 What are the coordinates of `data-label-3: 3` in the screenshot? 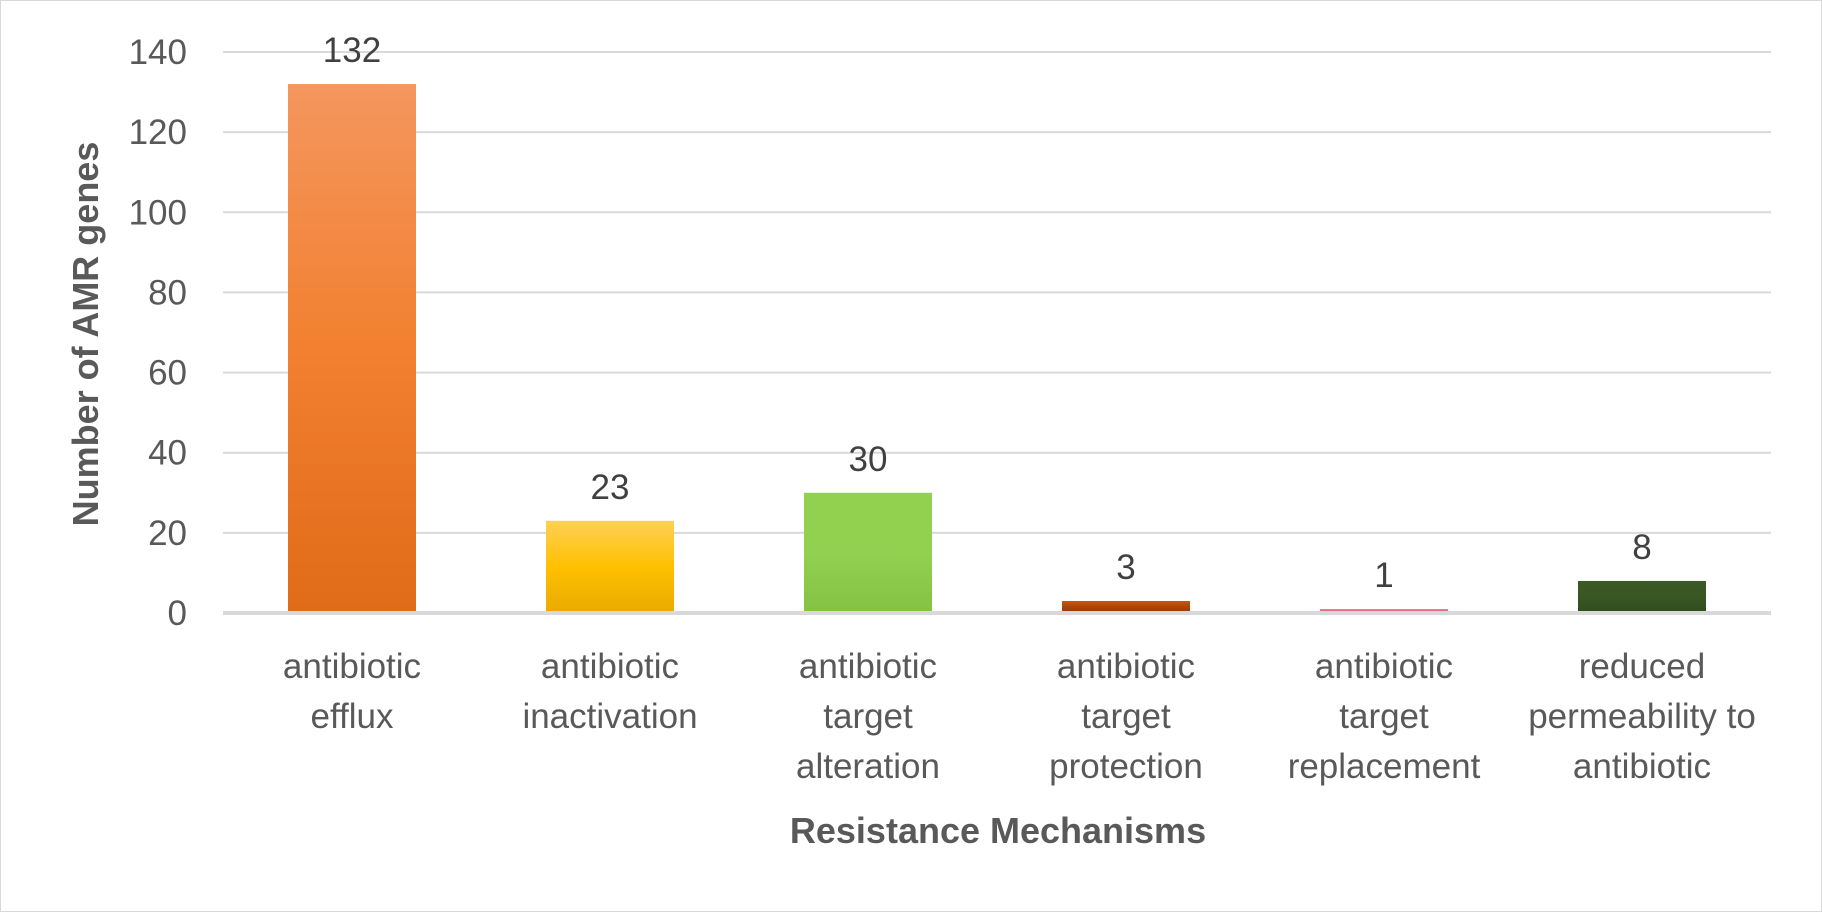 It's located at (1125, 567).